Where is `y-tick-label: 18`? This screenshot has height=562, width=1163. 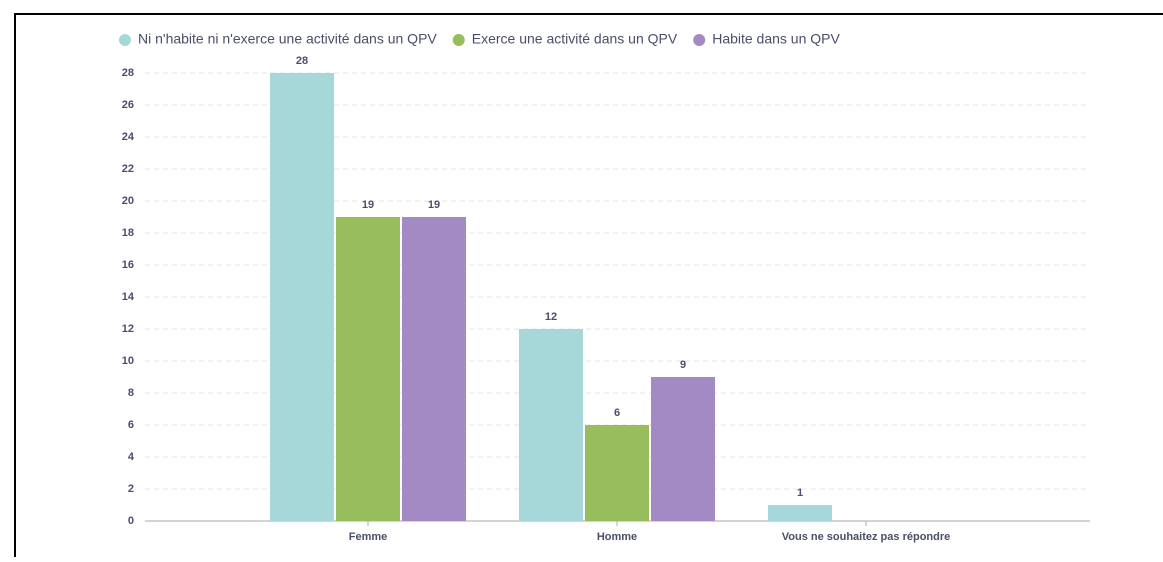
y-tick-label: 18 is located at coordinates (128, 233).